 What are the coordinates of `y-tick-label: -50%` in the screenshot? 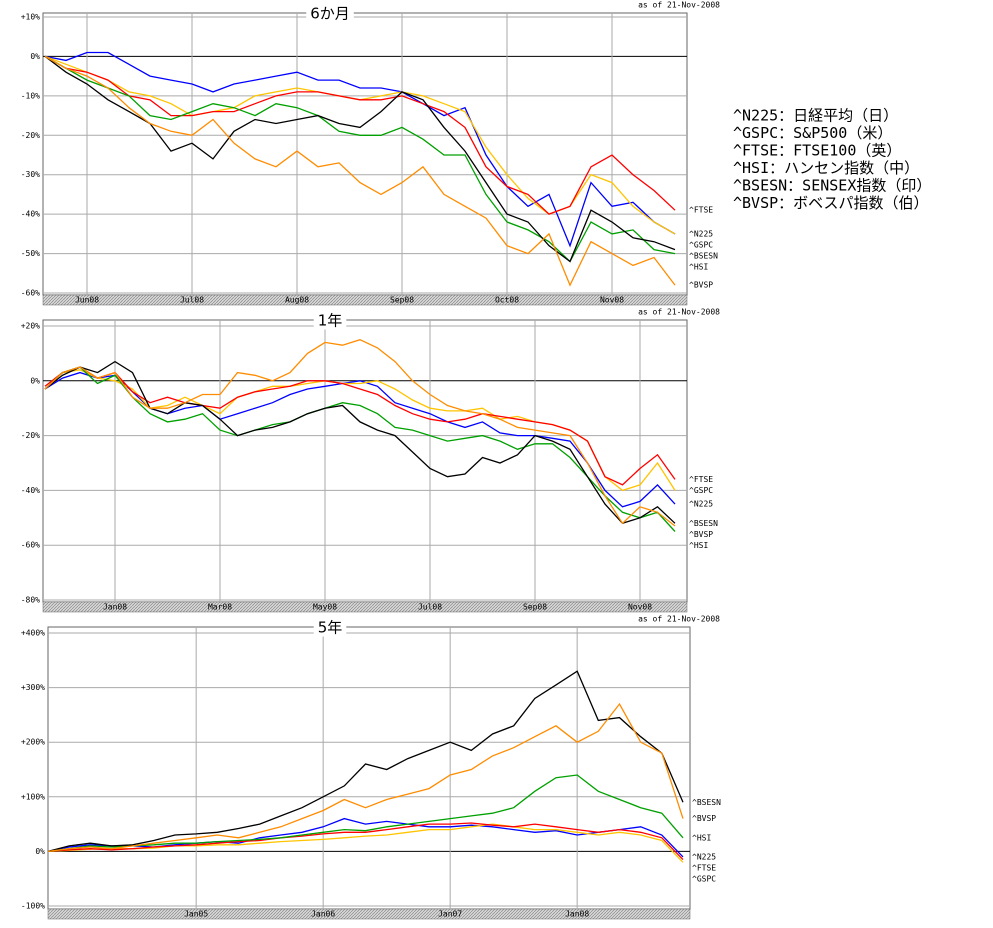 It's located at (30, 253).